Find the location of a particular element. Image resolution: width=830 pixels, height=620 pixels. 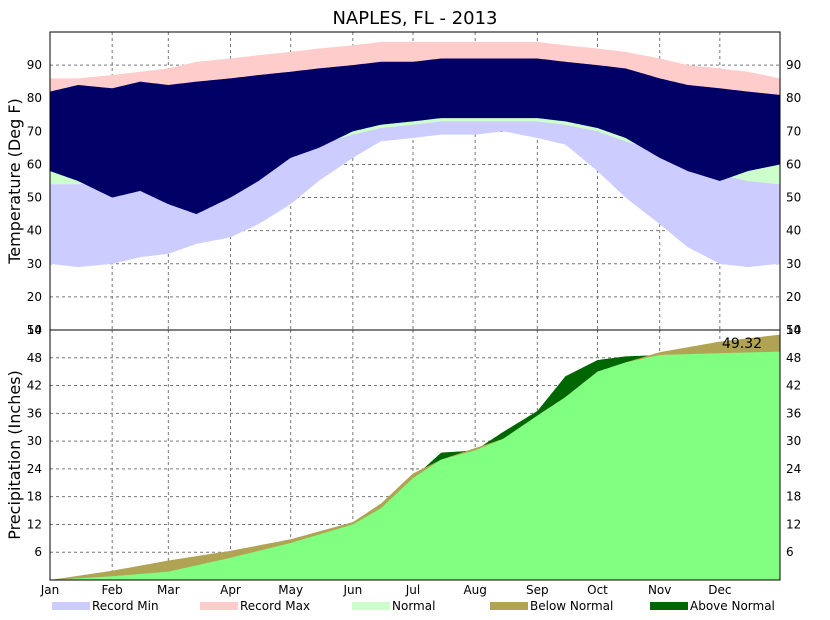

precipitation-y-tick-left: 12 is located at coordinates (34, 524).